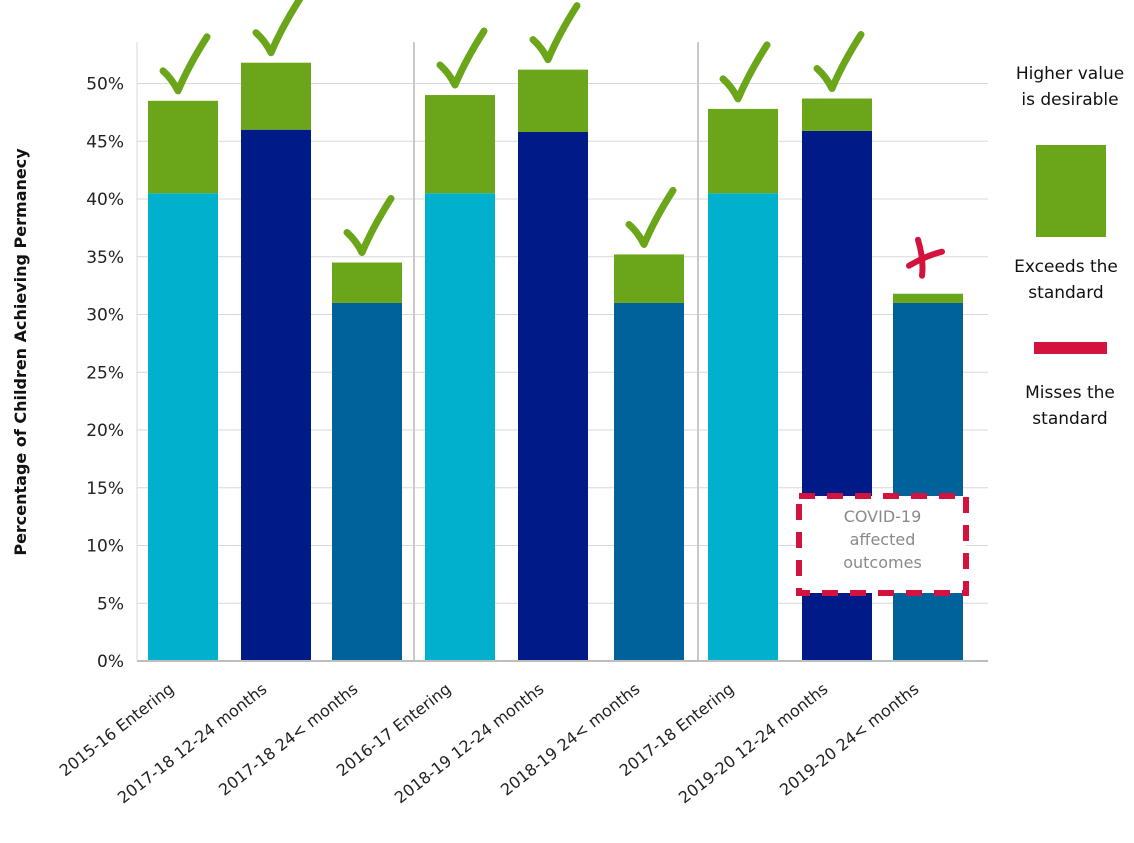 This screenshot has width=1134, height=843. Describe the element at coordinates (1065, 293) in the screenshot. I see `legend-exceeds-line-2: standard` at that location.